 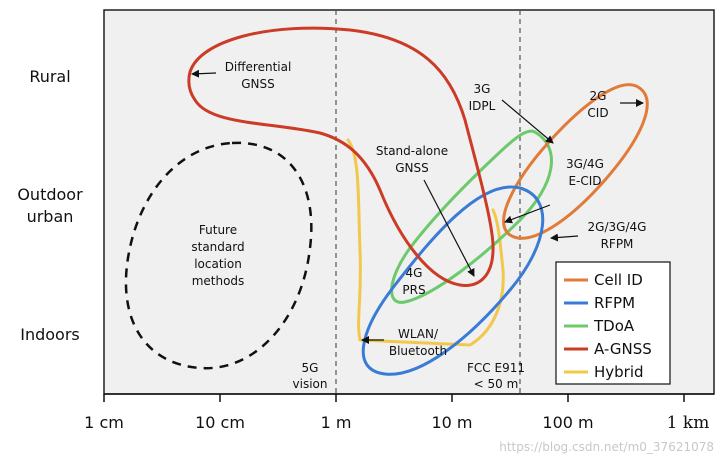 I want to click on rfpm-arrow, so click(x=564, y=237).